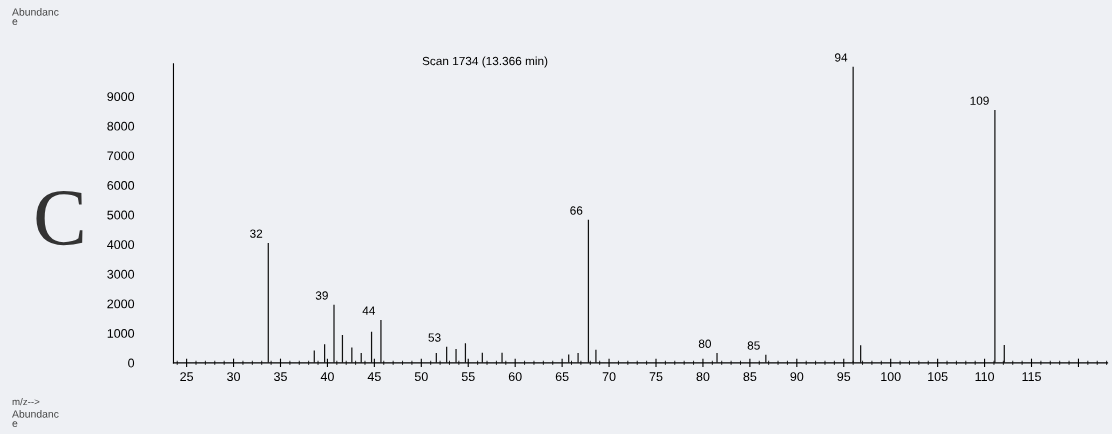  Describe the element at coordinates (656, 377) in the screenshot. I see `x-tick-label: 75` at that location.